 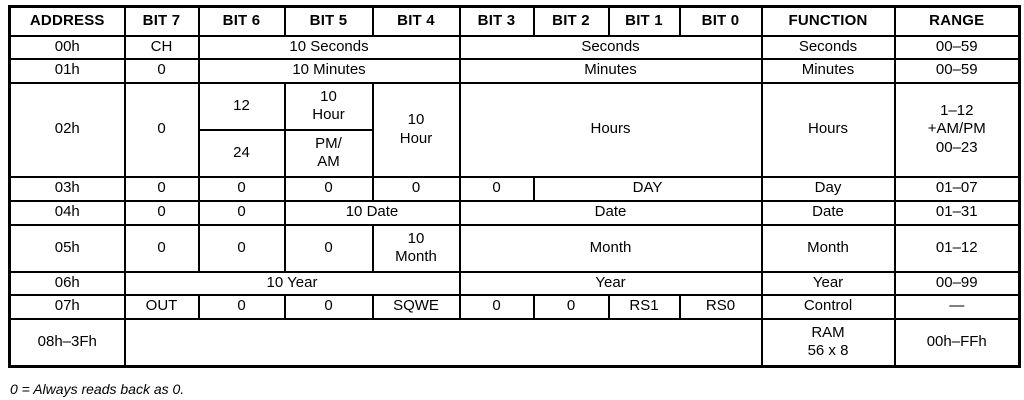 I want to click on cell-range: 00h–FFh, so click(x=957, y=342).